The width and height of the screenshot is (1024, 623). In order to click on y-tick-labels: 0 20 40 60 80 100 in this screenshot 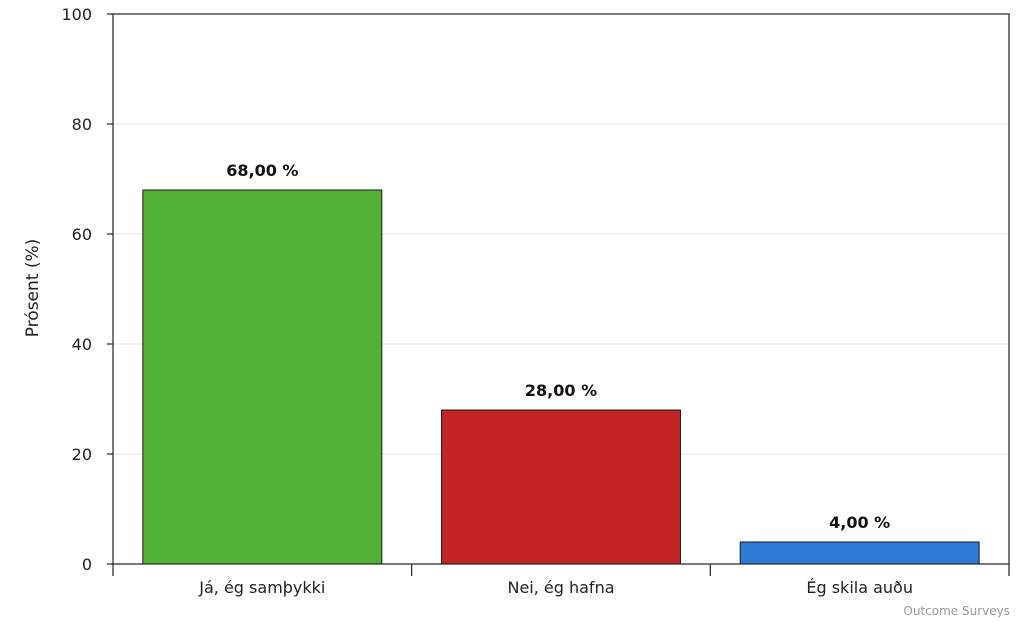, I will do `click(76, 289)`.